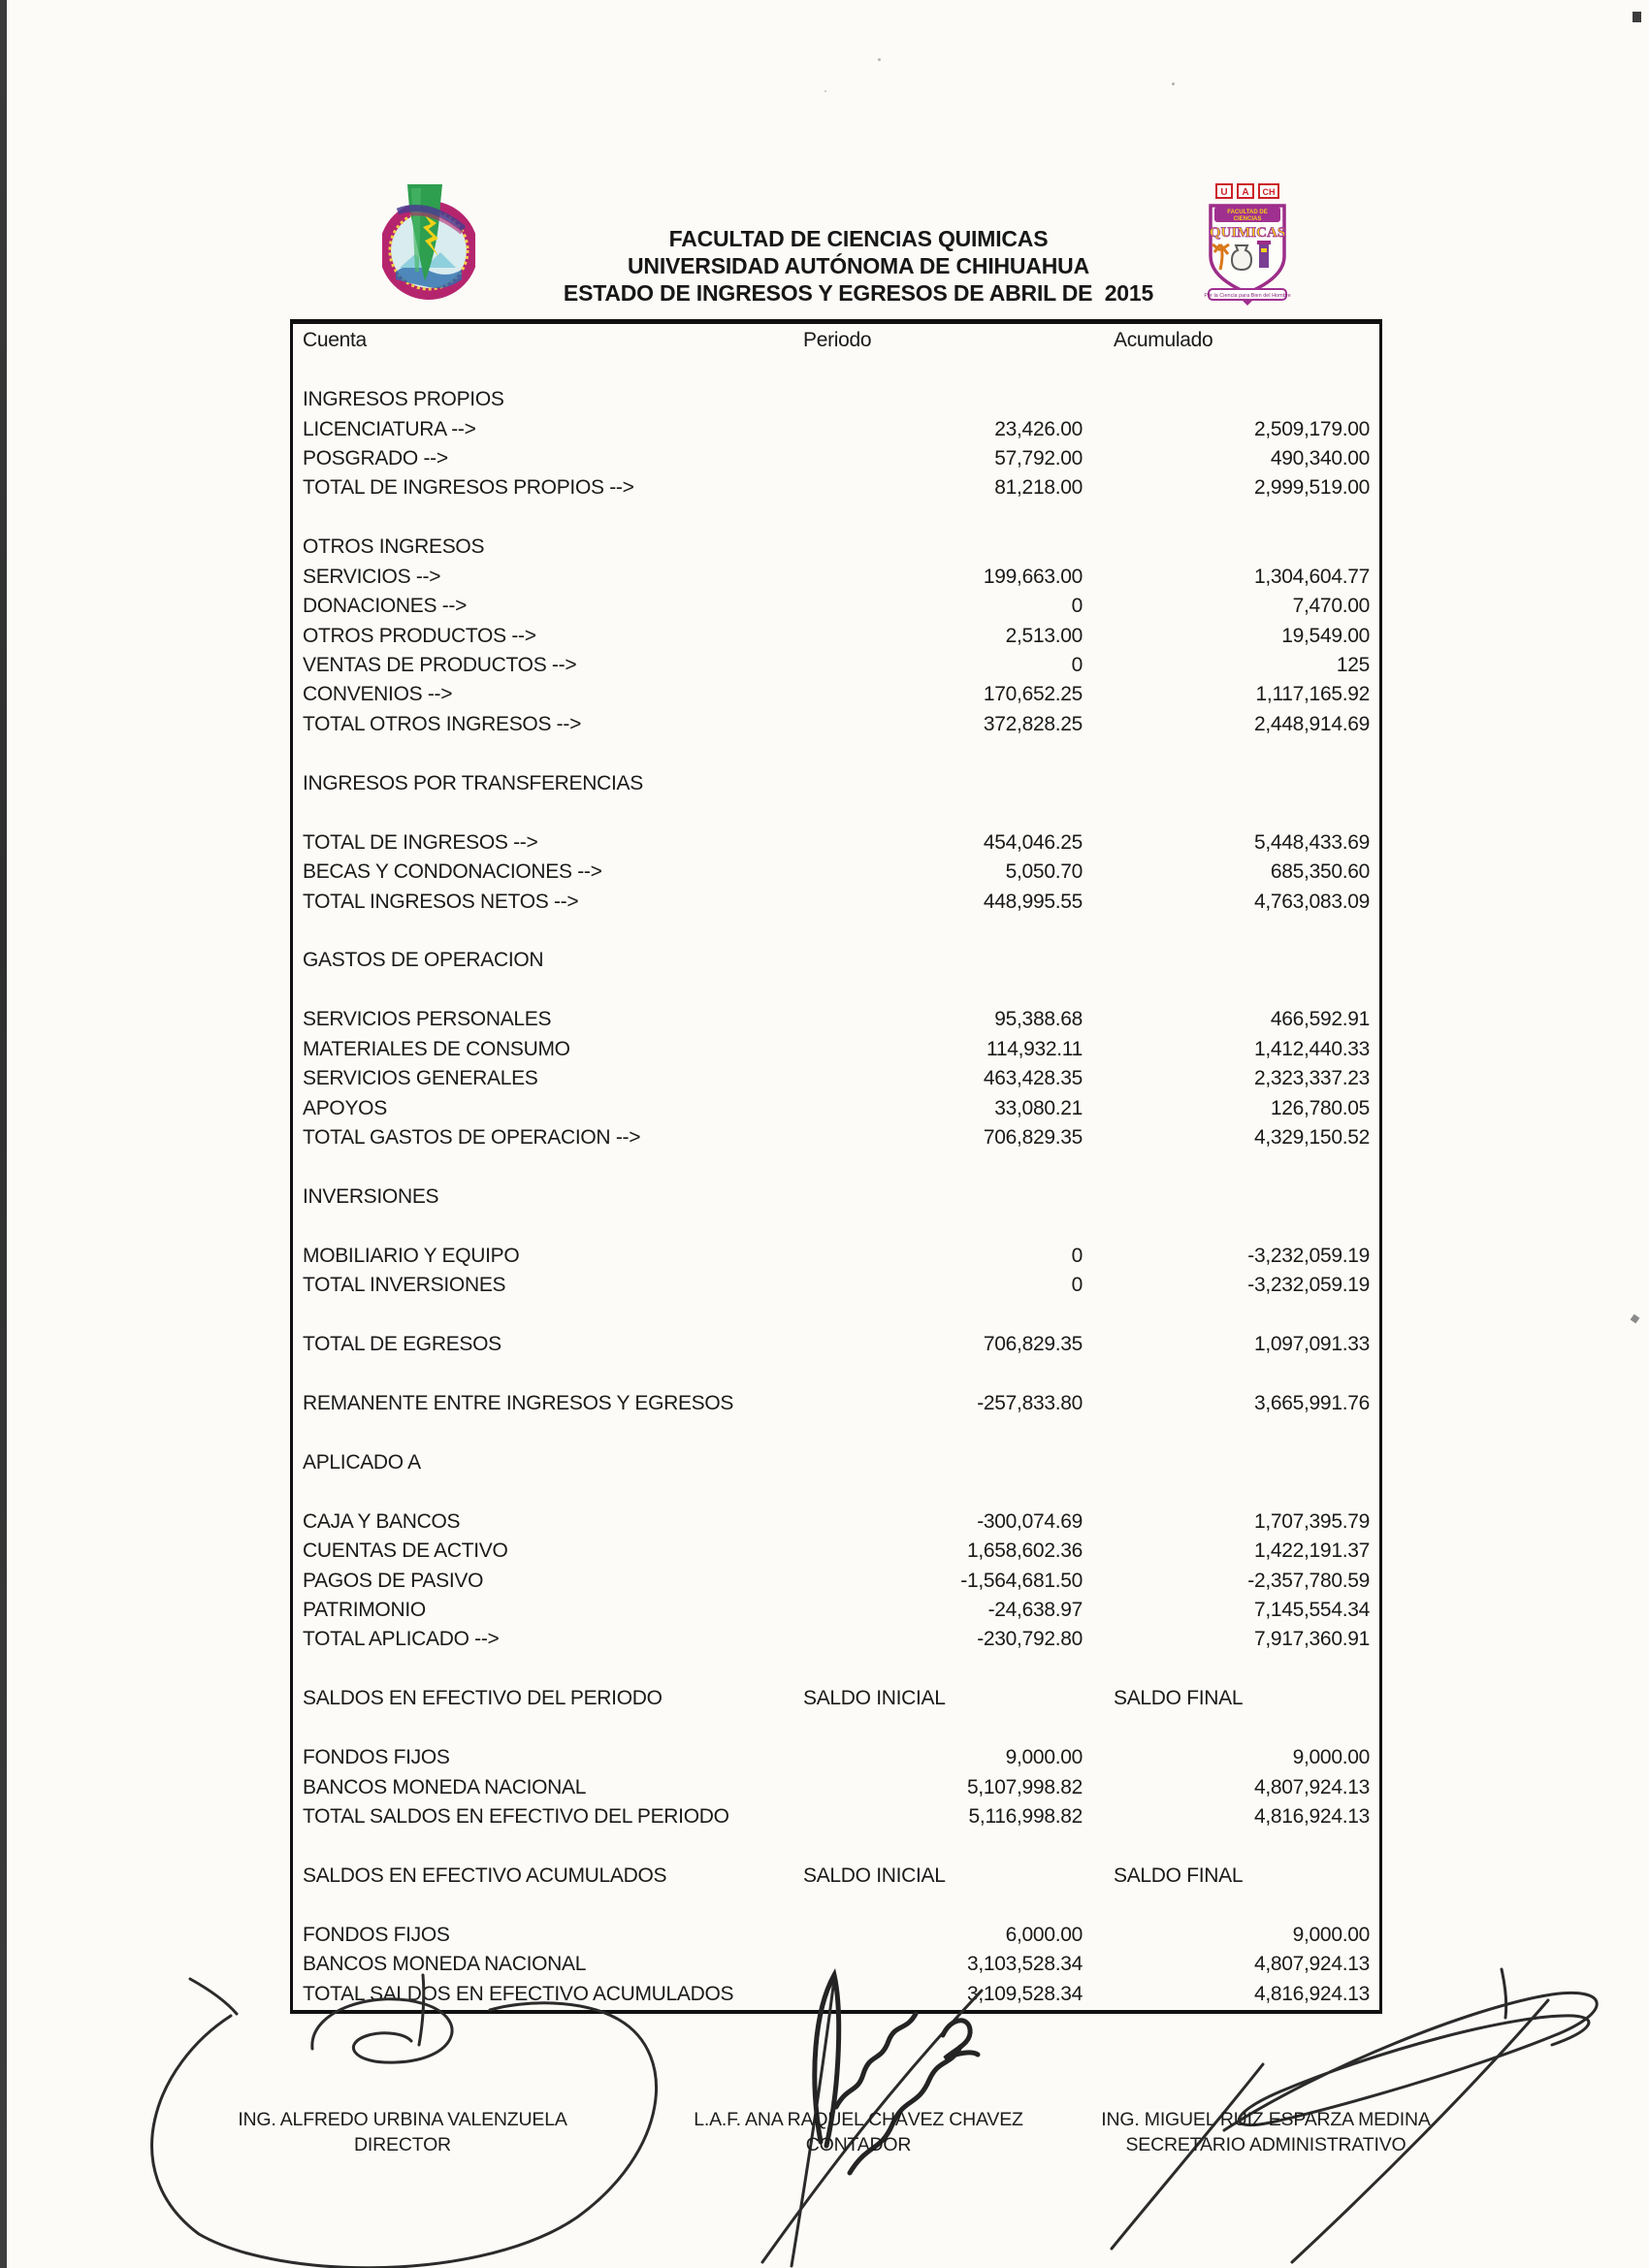 The image size is (1649, 2268). I want to click on uach-blocks-icon: U A CH, so click(1247, 191).